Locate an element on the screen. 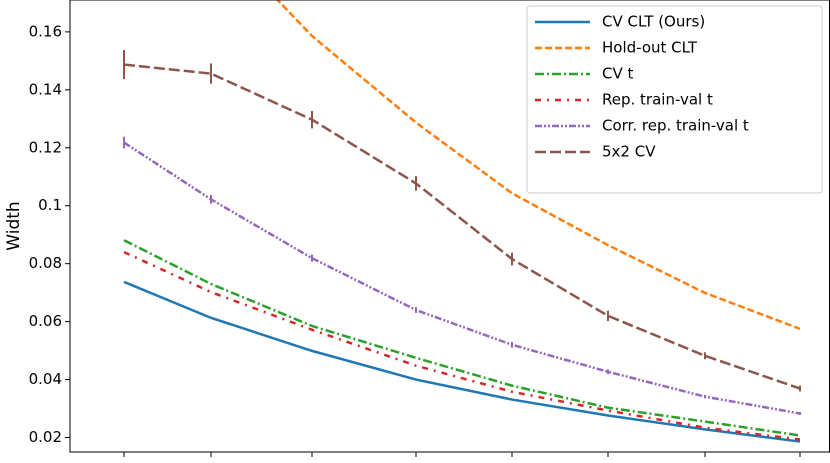  legend-label: 5x2 CV is located at coordinates (629, 152).